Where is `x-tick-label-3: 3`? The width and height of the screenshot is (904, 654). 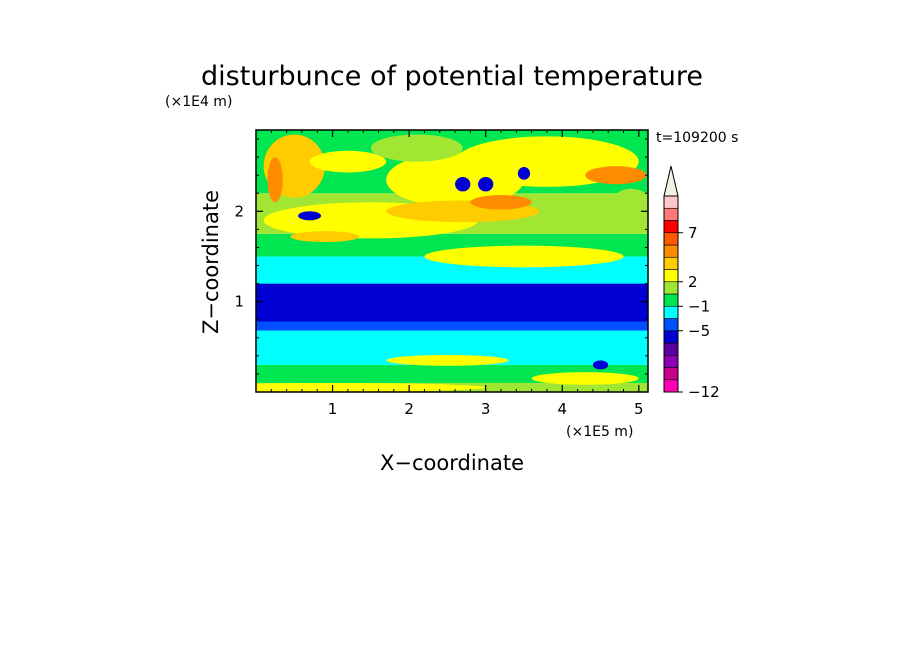
x-tick-label-3: 3 is located at coordinates (486, 409).